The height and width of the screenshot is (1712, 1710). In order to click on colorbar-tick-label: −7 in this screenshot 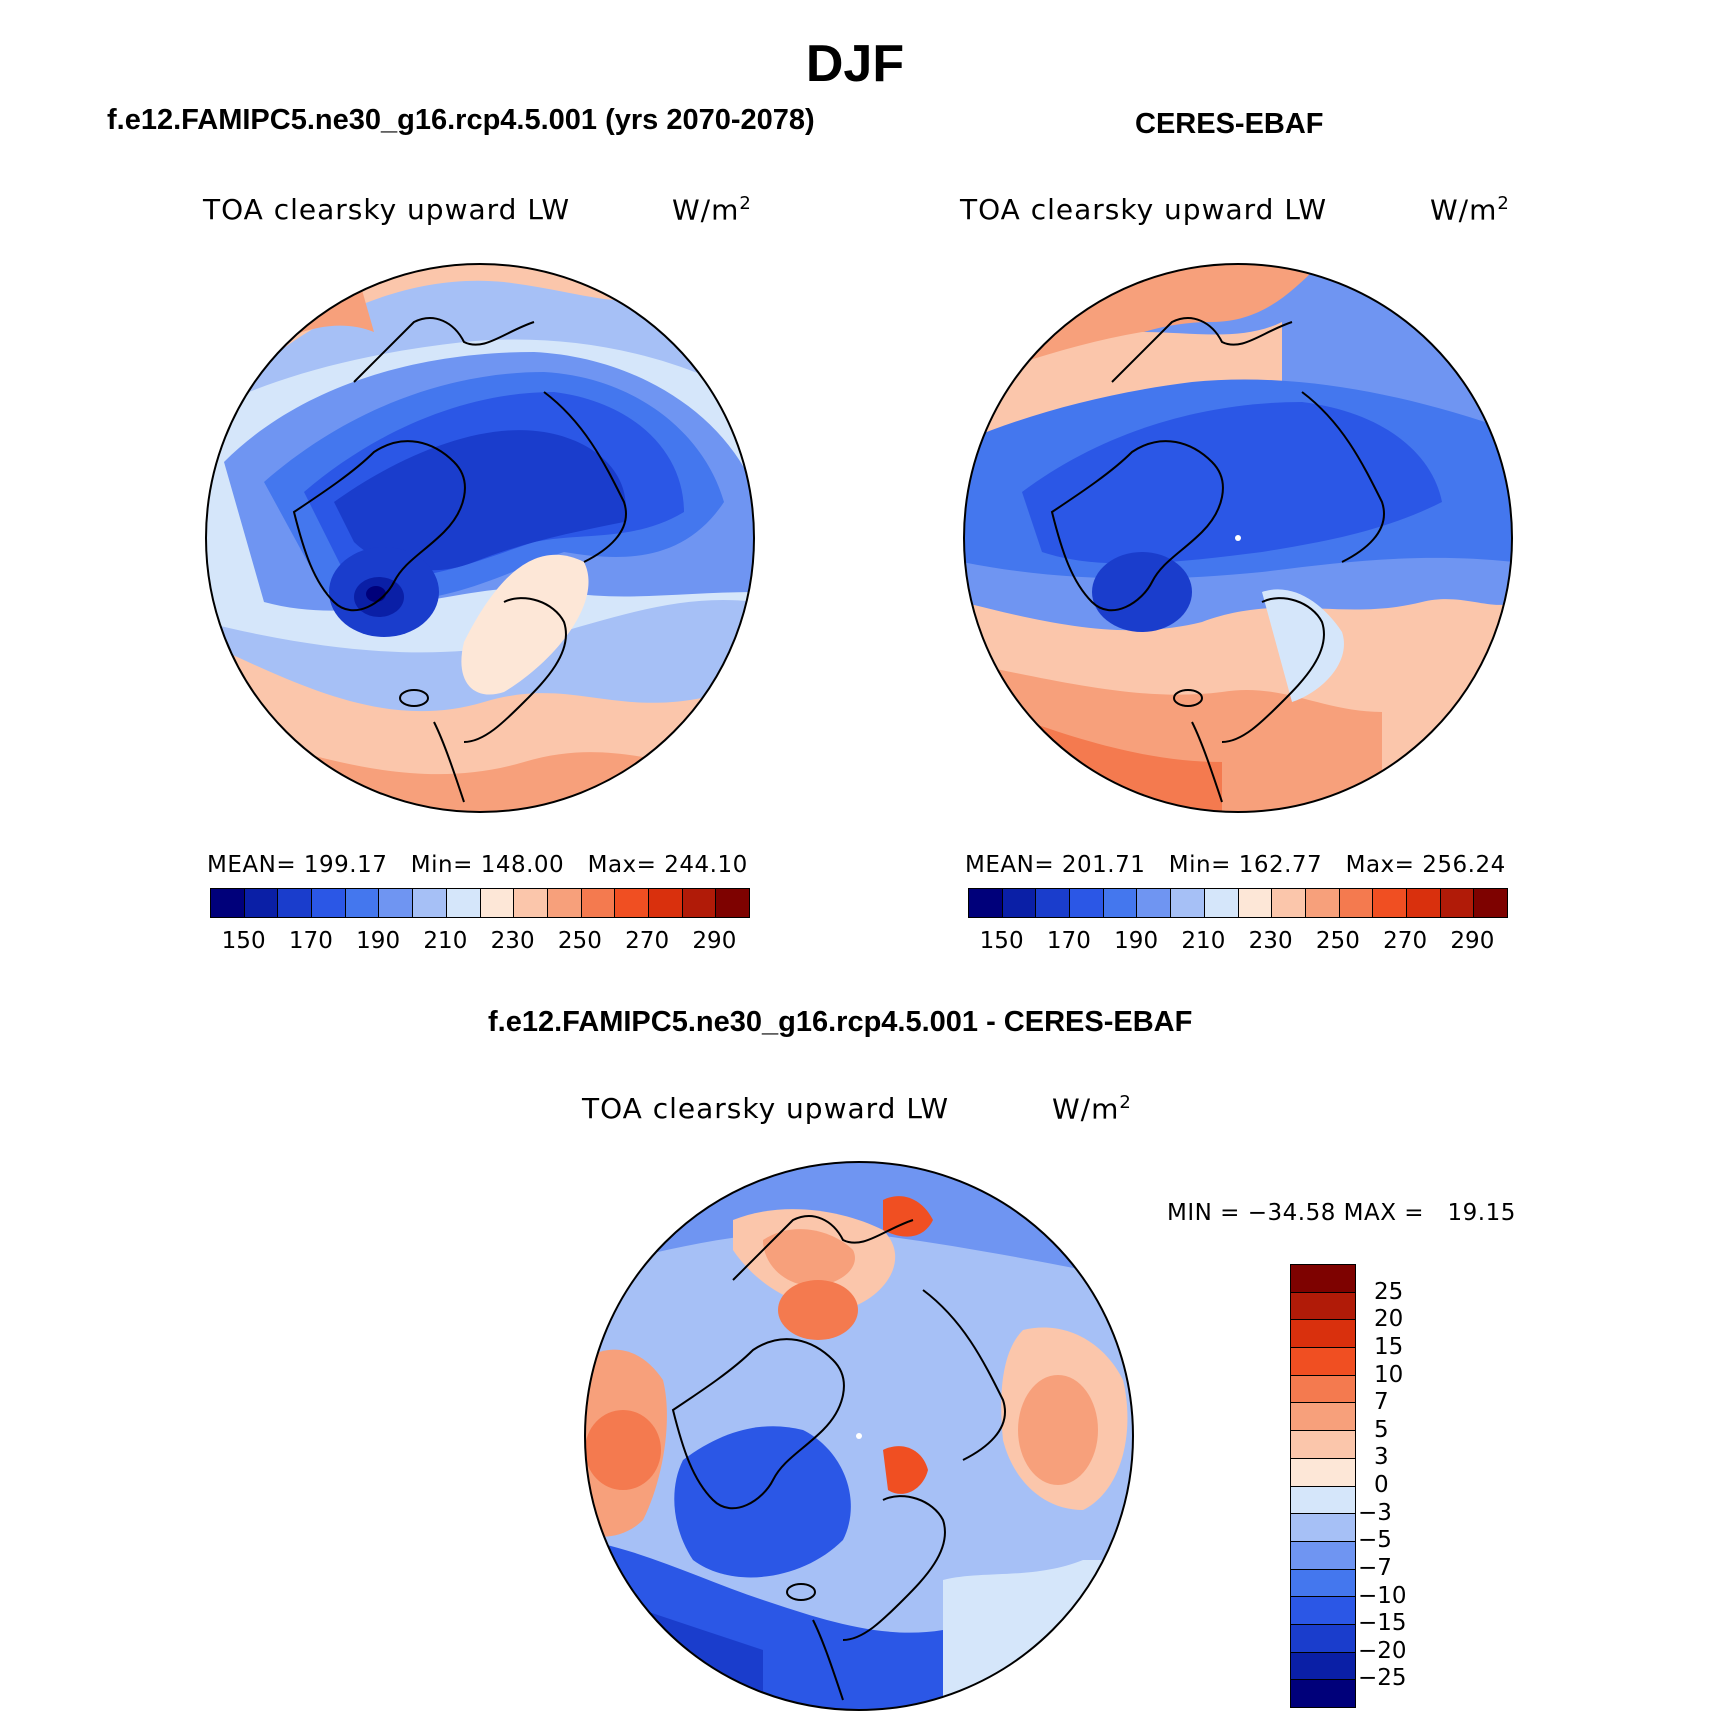, I will do `click(1375, 1567)`.